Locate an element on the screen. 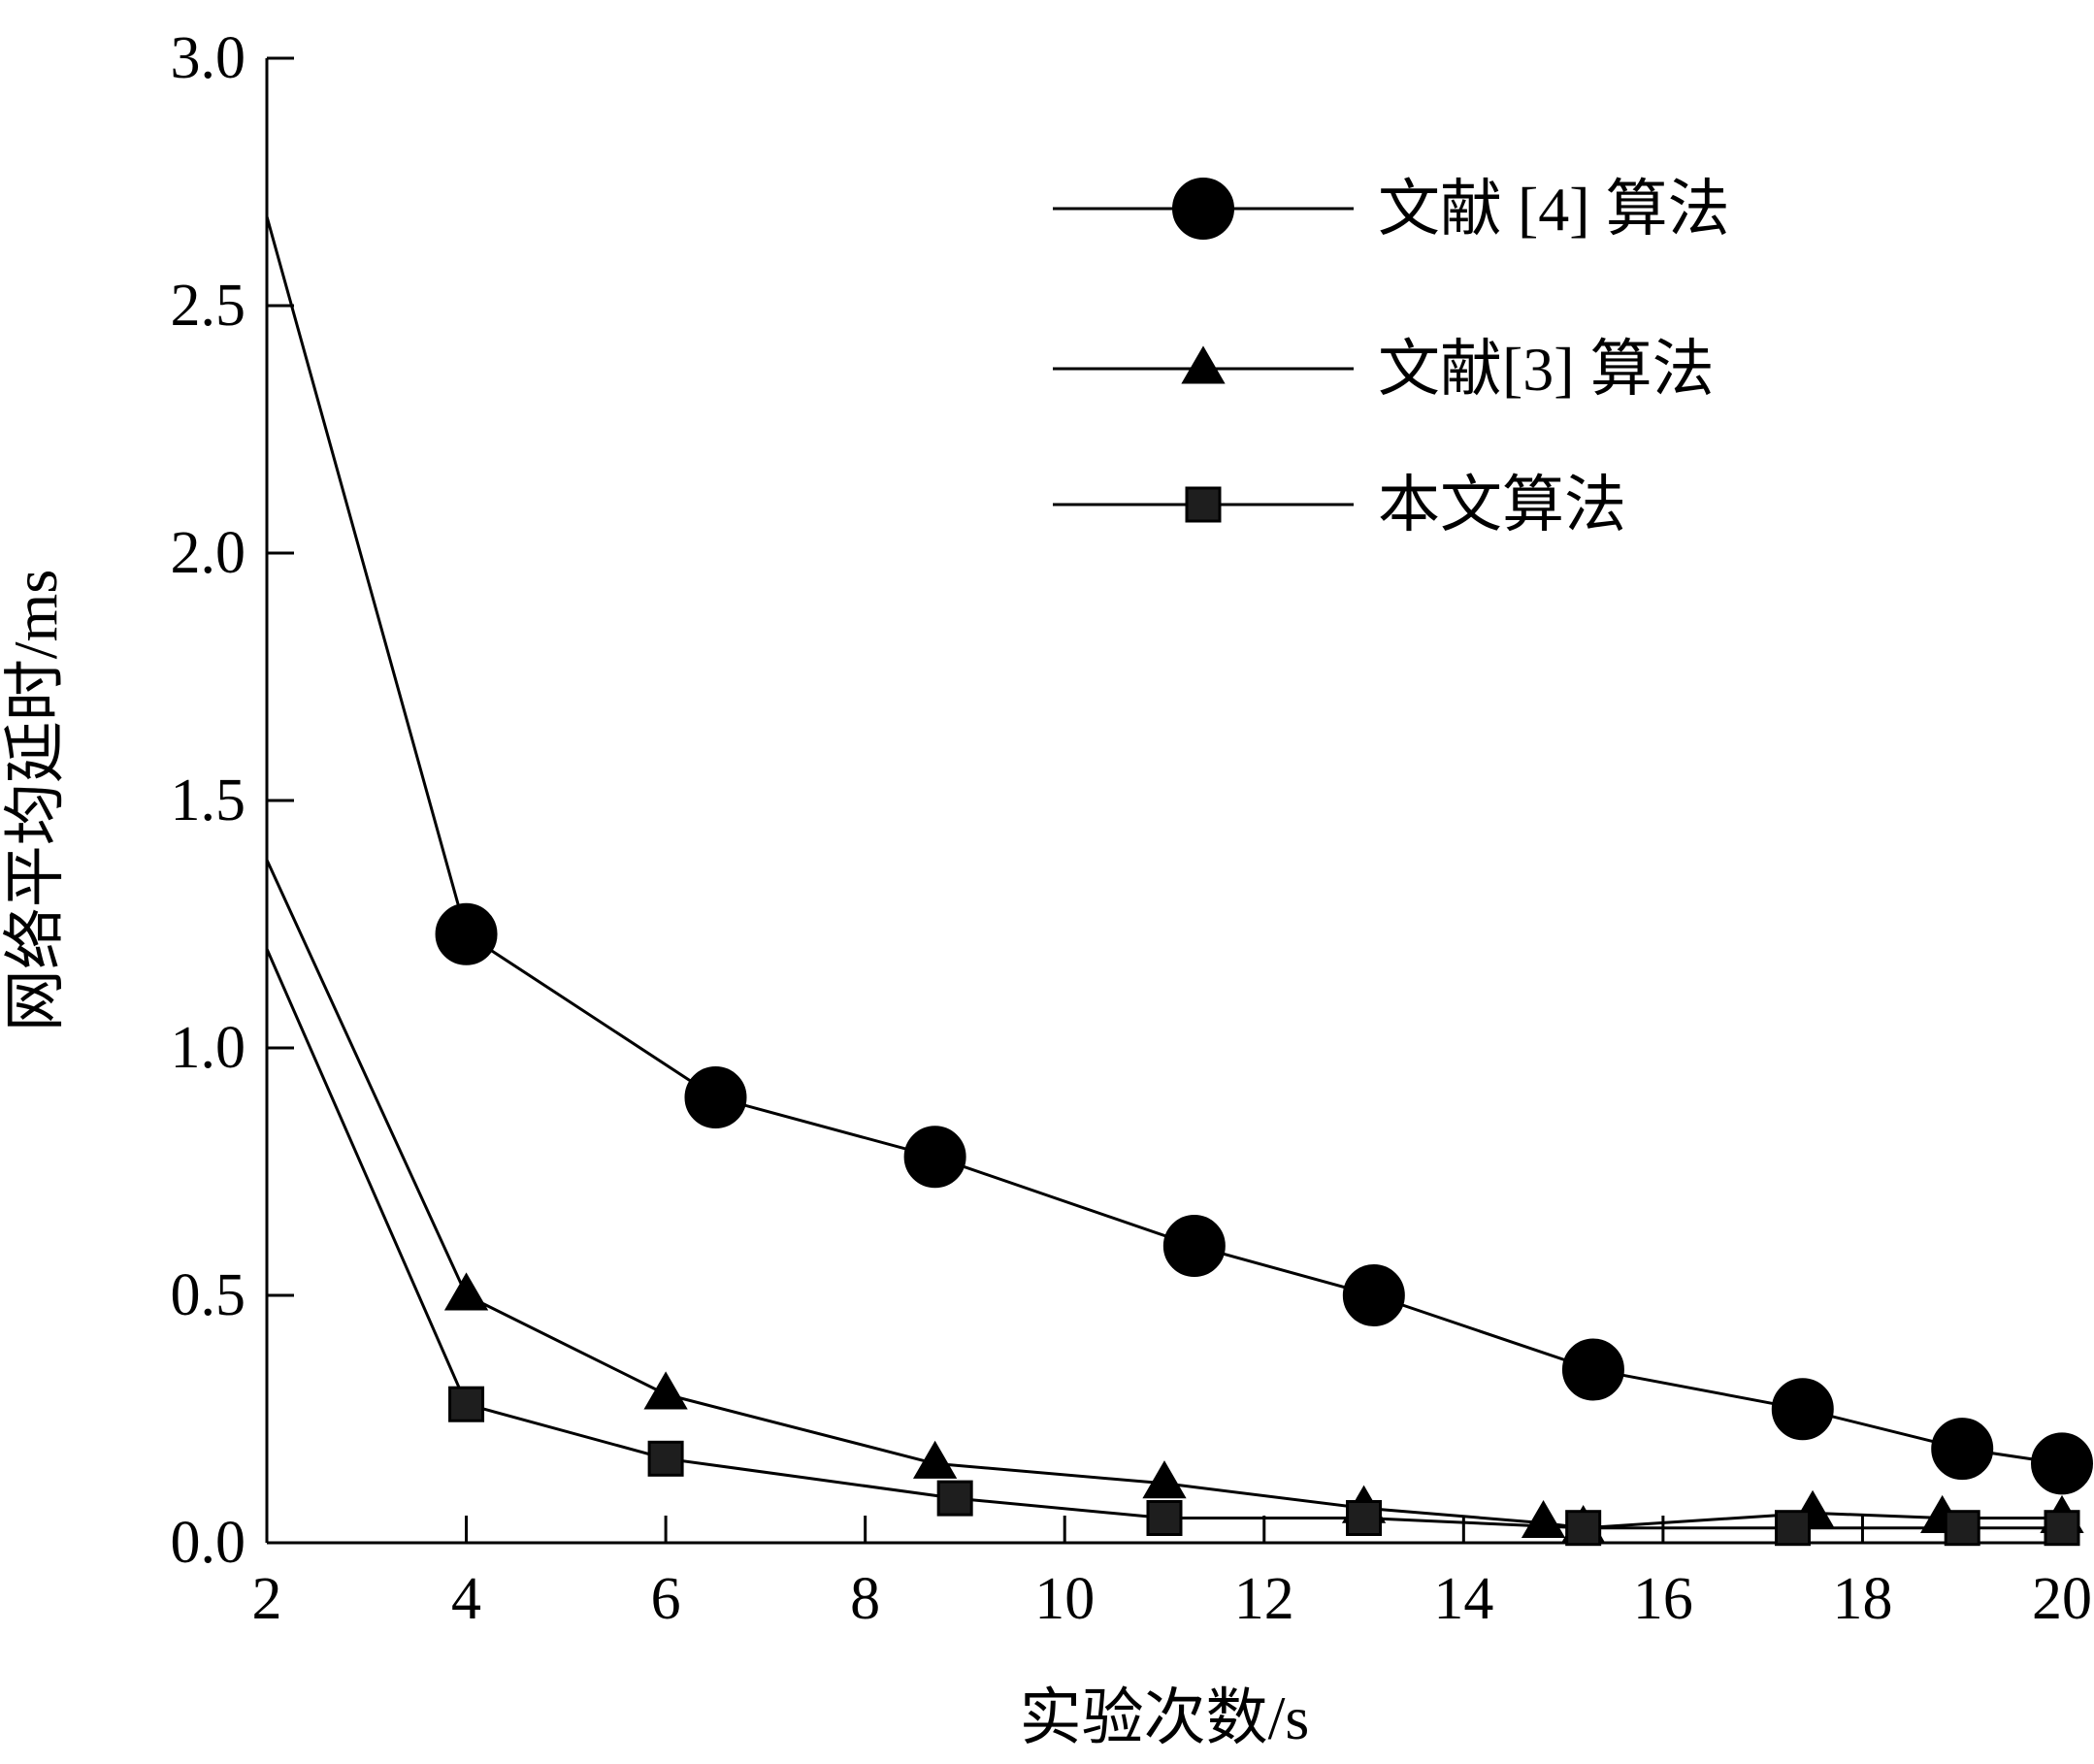 The image size is (2094, 1764). x-tick-label: 12 is located at coordinates (1264, 1599).